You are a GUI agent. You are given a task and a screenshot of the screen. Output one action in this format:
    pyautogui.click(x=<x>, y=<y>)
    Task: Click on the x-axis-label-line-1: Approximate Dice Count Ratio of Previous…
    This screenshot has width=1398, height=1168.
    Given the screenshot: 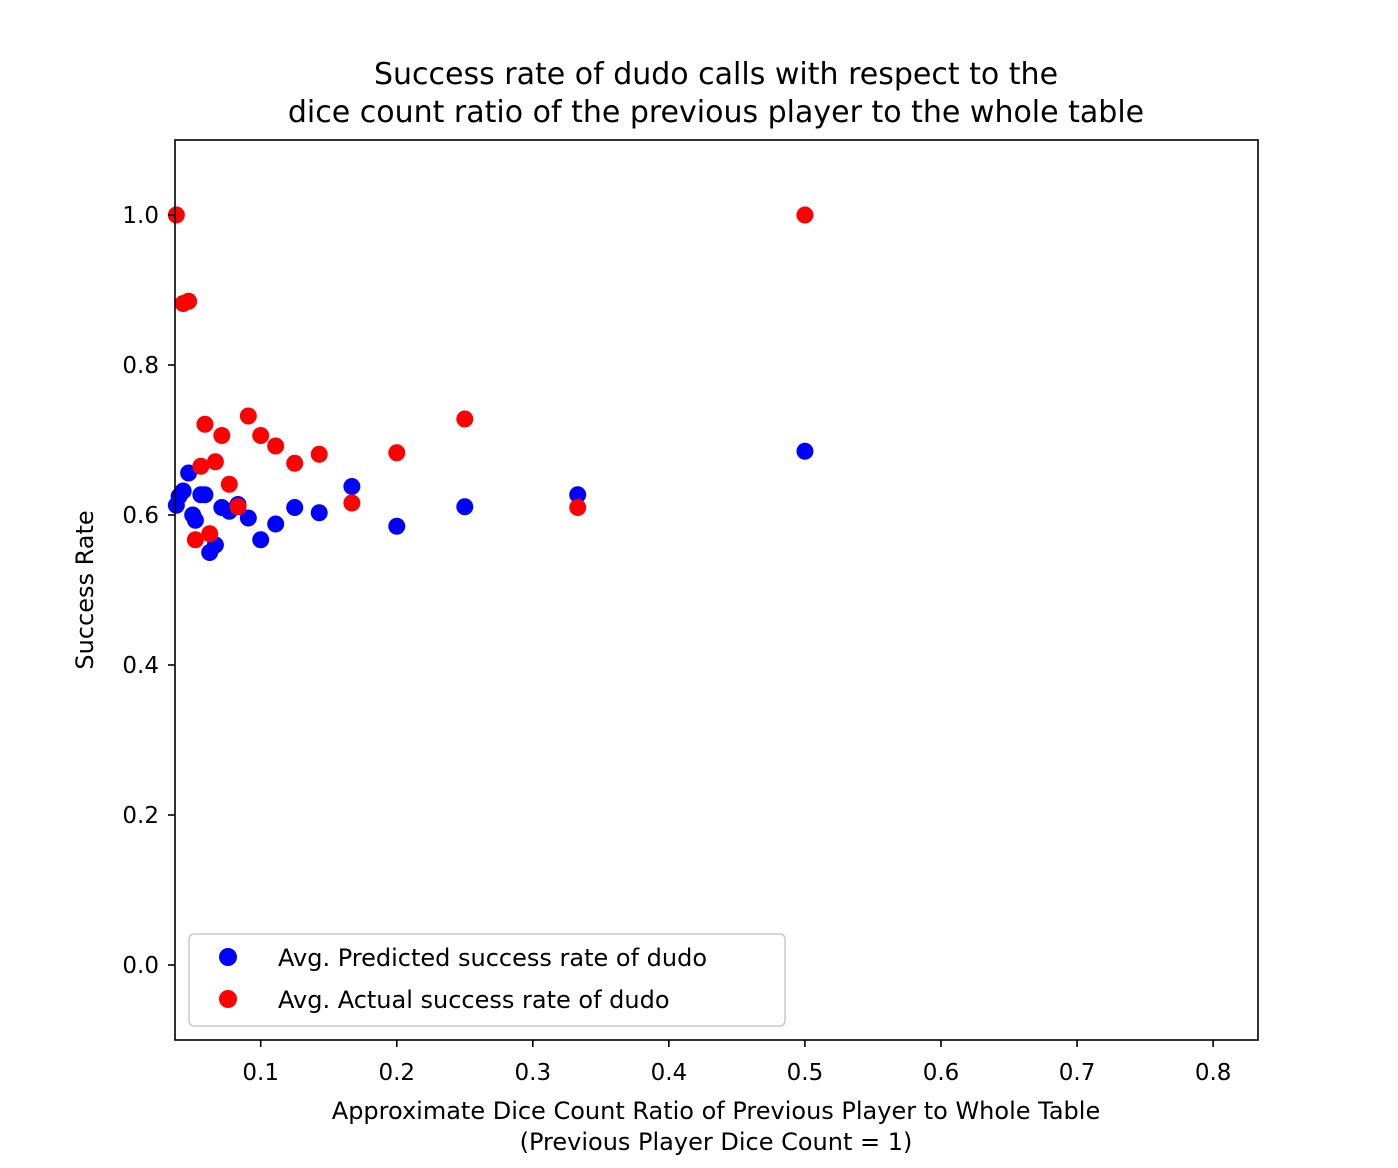 What is the action you would take?
    pyautogui.click(x=716, y=1111)
    